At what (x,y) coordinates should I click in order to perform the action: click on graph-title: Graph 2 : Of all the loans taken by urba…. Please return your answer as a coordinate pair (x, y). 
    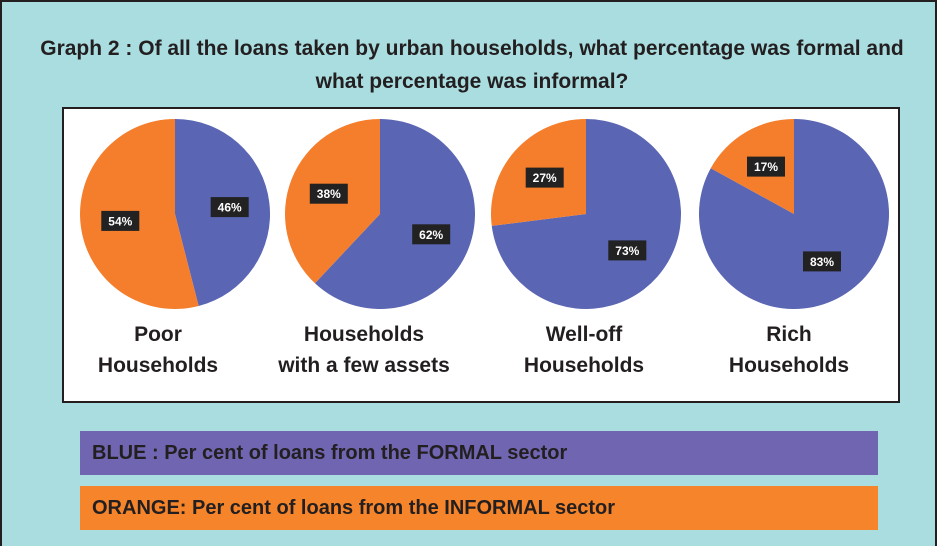
    Looking at the image, I should click on (472, 65).